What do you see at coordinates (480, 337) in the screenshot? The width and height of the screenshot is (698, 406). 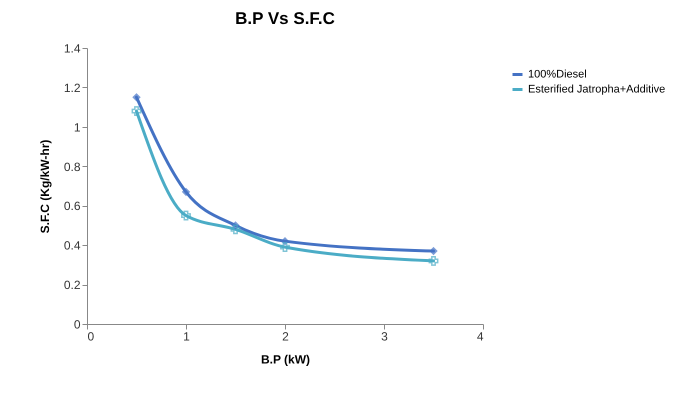 I see `x-tick-label: 4` at bounding box center [480, 337].